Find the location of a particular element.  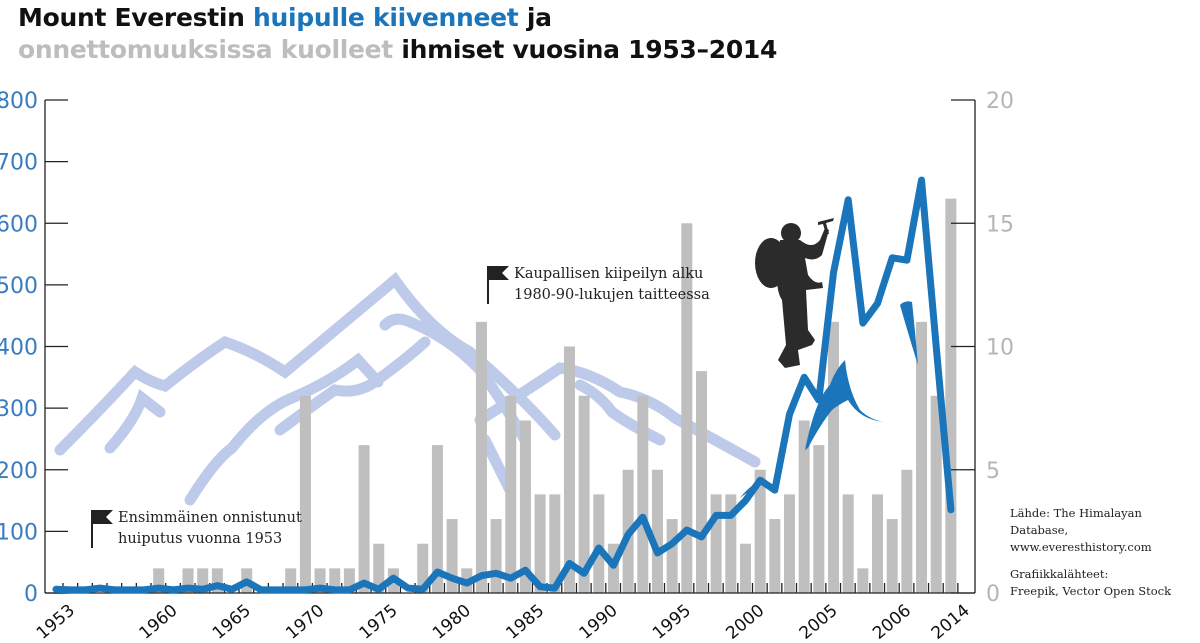

left-axis-label: 300 is located at coordinates (19, 409).